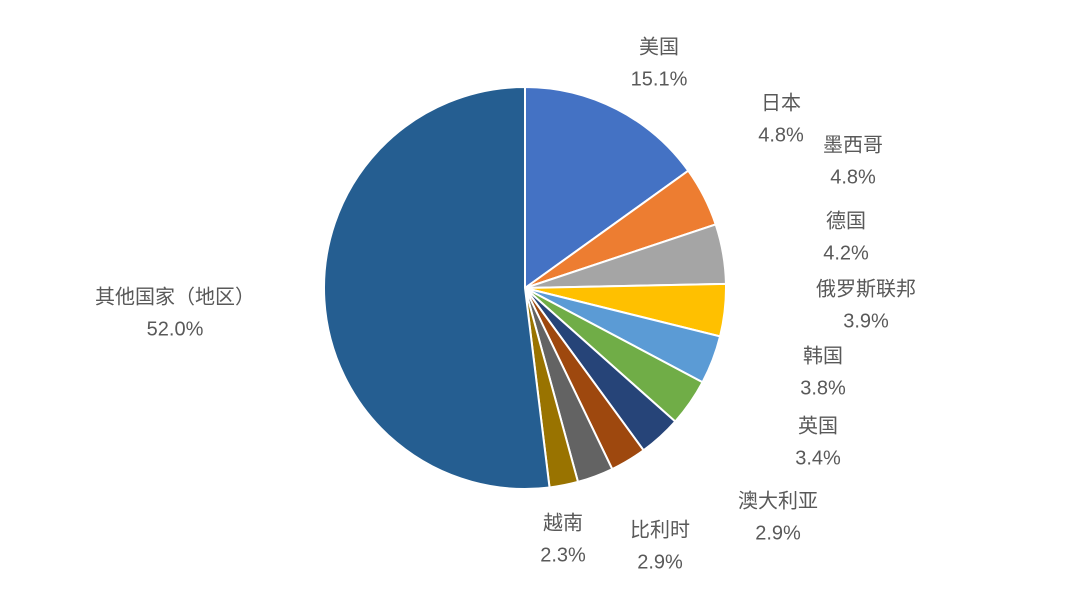 The width and height of the screenshot is (1080, 602). Describe the element at coordinates (853, 145) in the screenshot. I see `slice-label: 墨西哥` at that location.